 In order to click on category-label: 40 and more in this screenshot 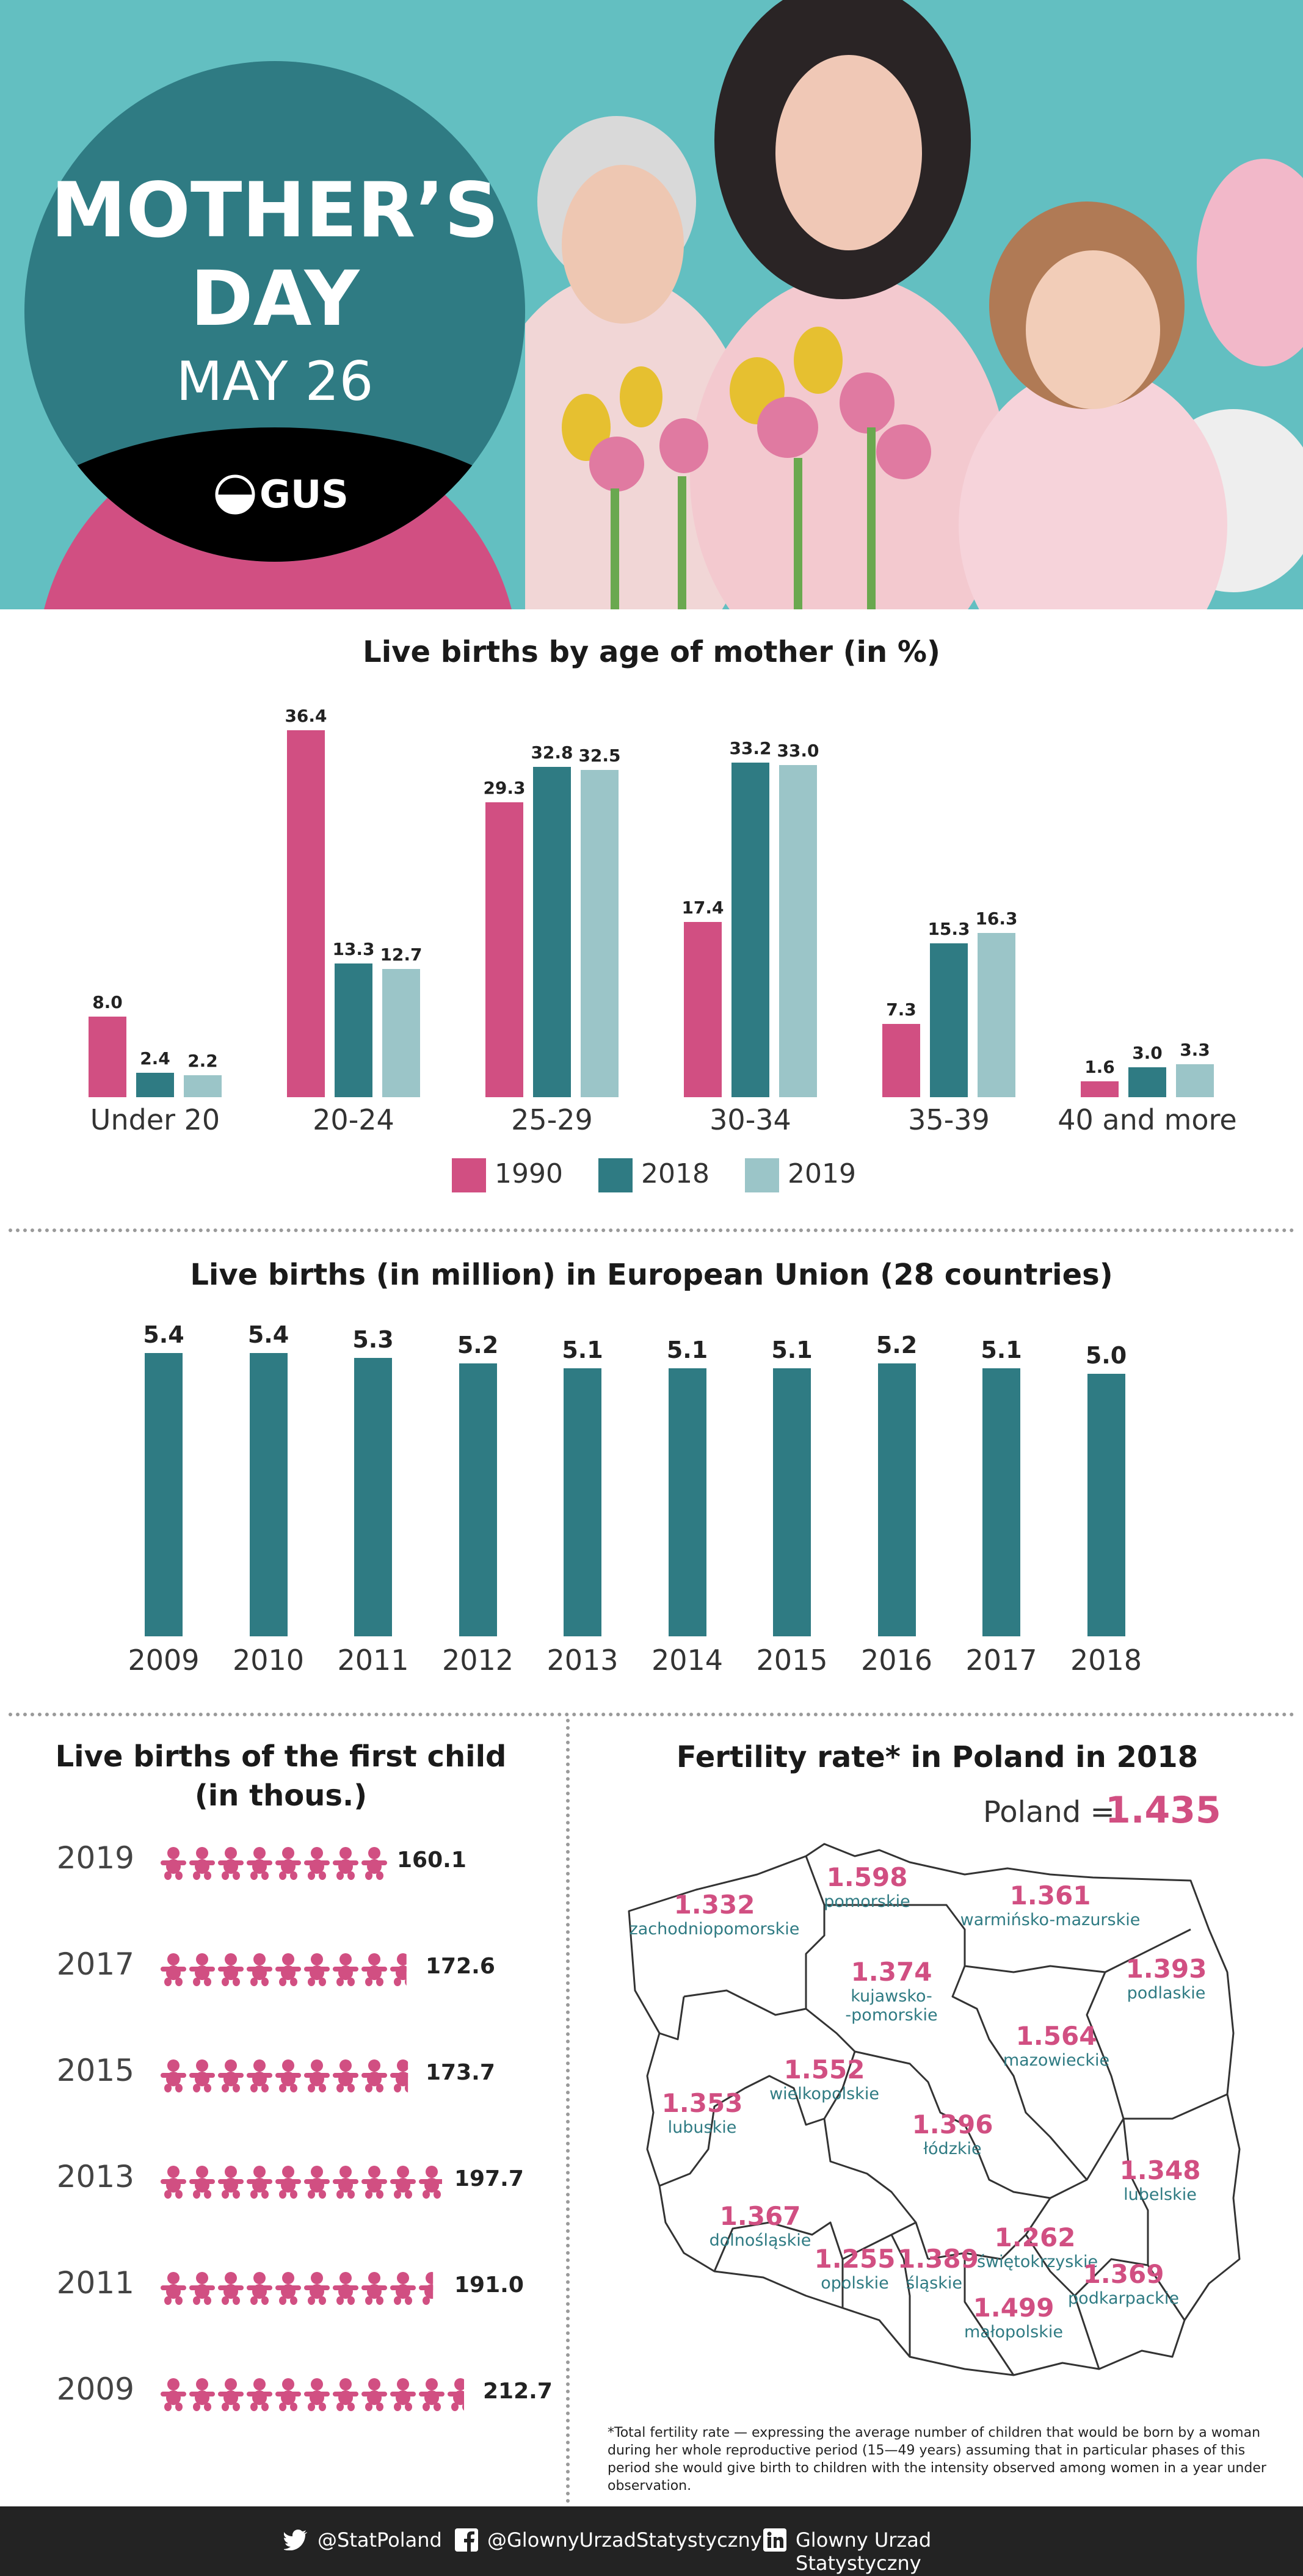, I will do `click(1147, 1119)`.